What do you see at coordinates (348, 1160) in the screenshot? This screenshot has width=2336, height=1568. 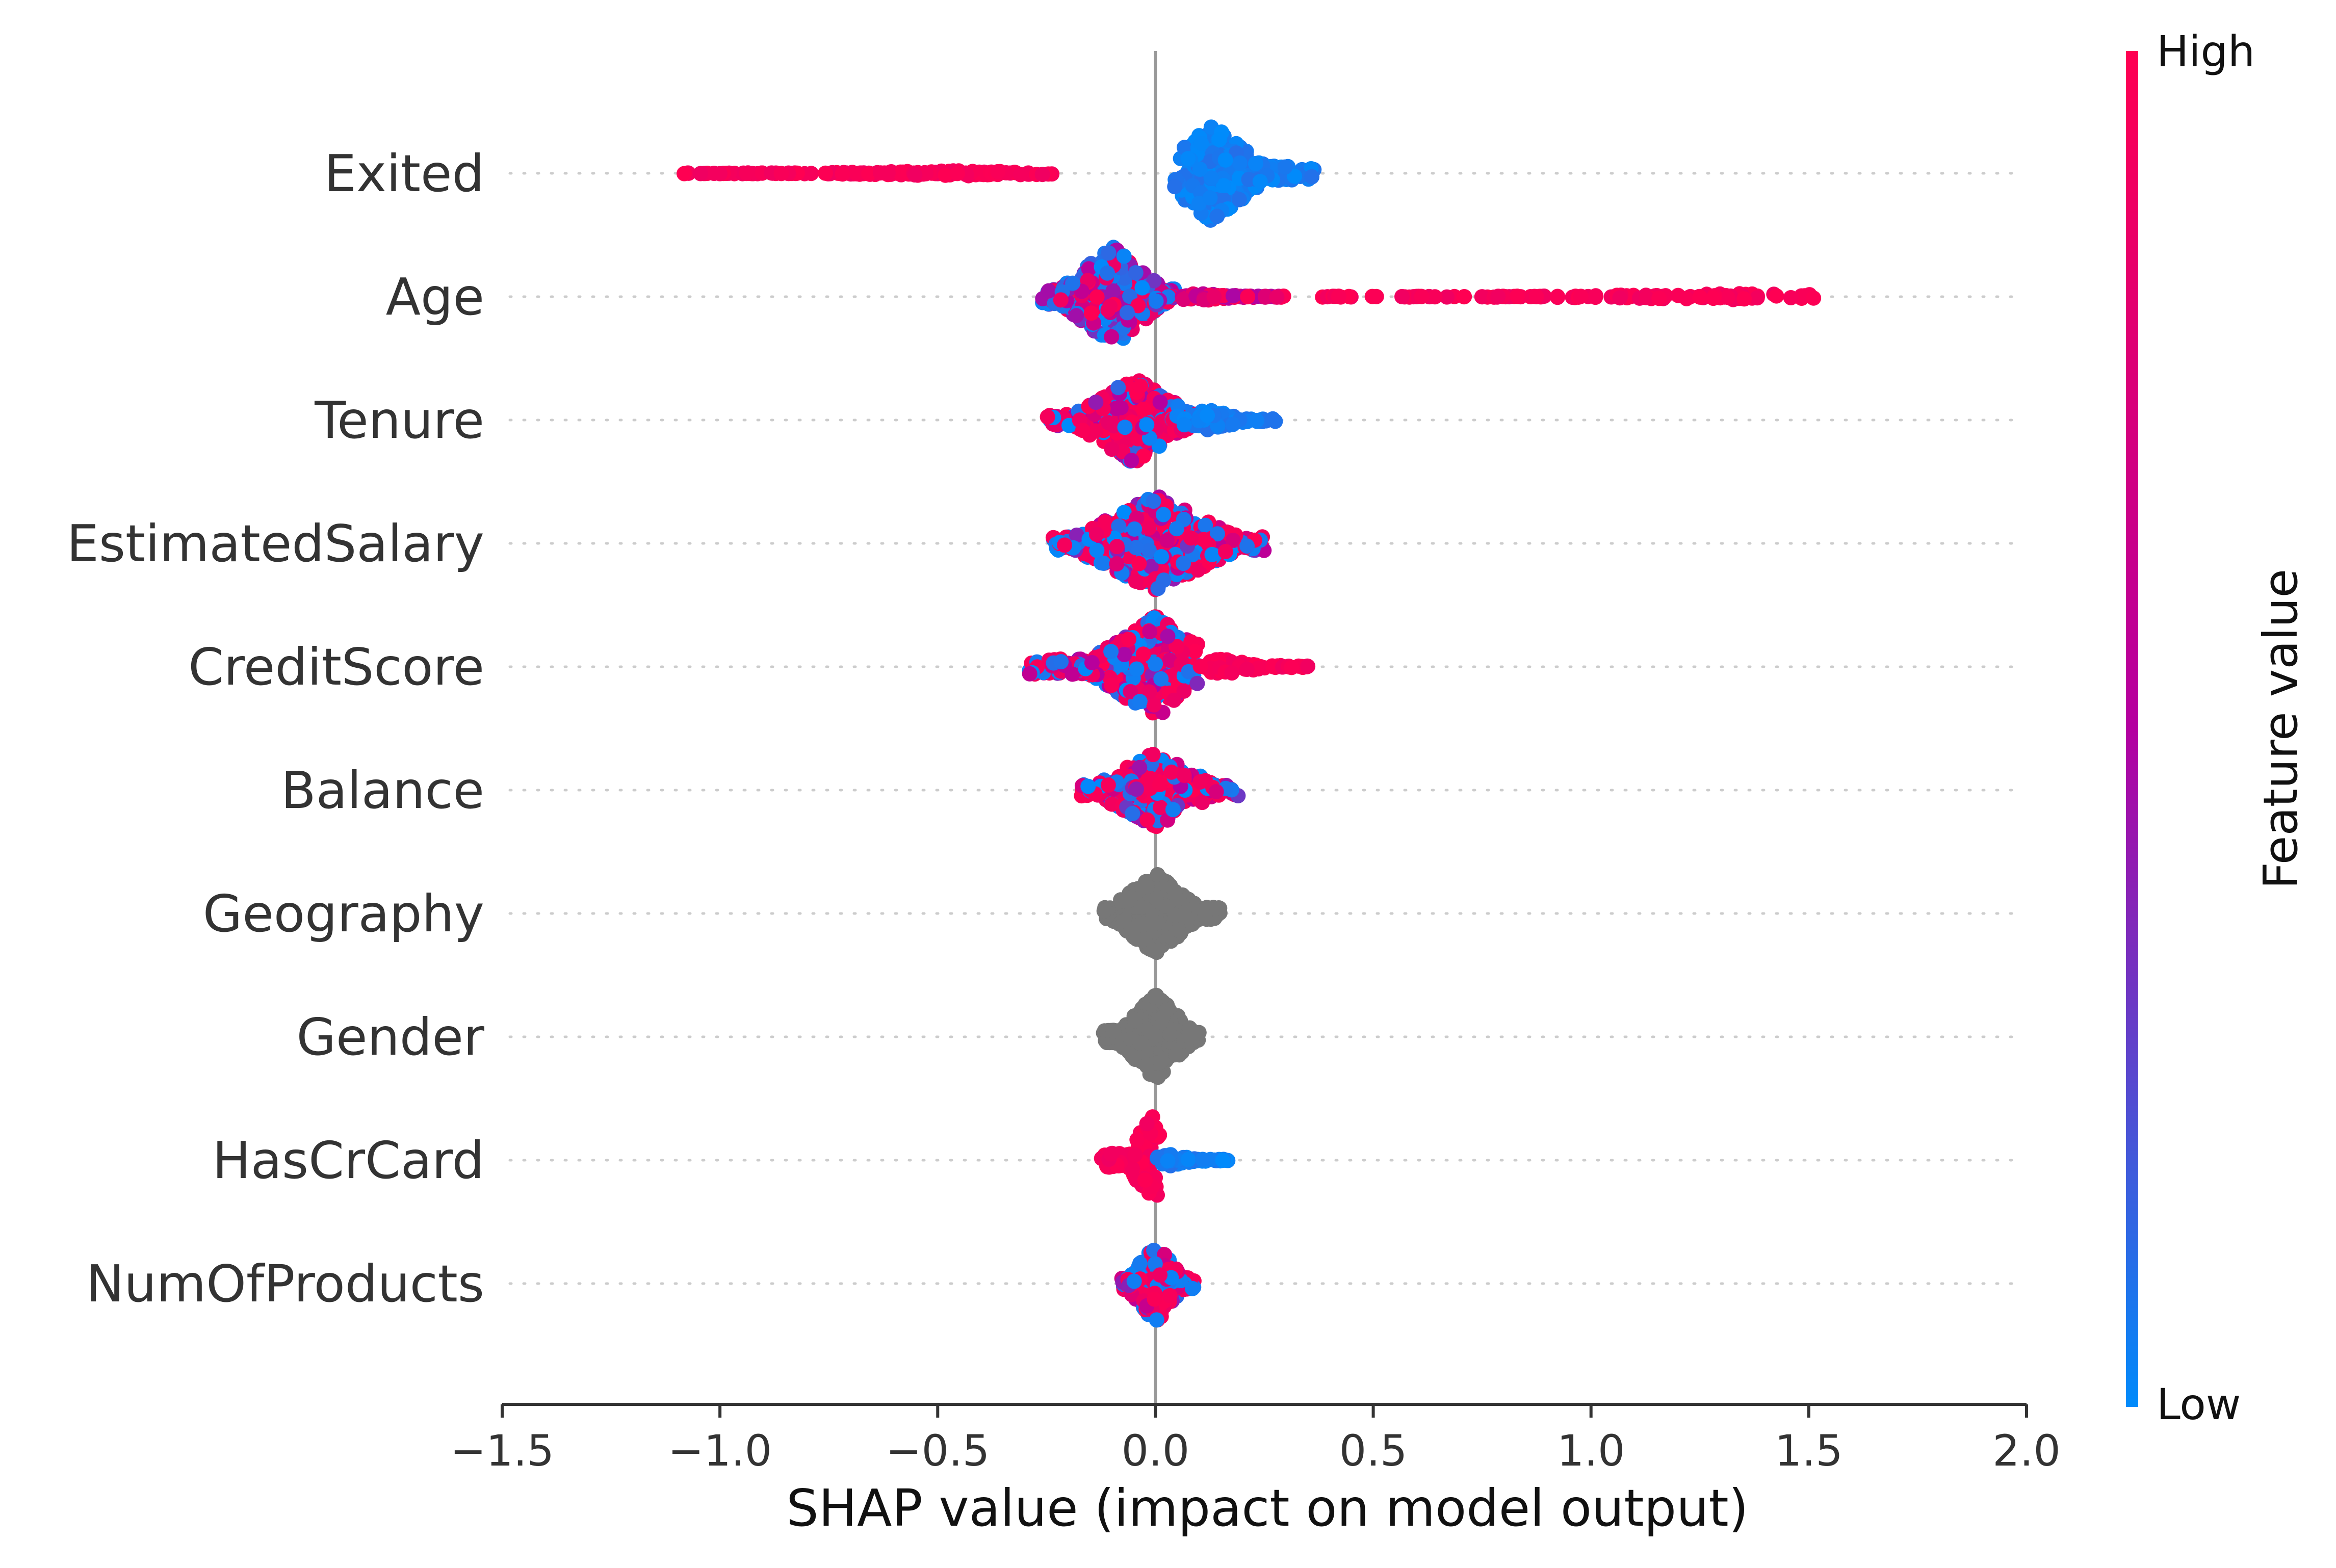 I see `feature-label-hascrcard: HasCrCard` at bounding box center [348, 1160].